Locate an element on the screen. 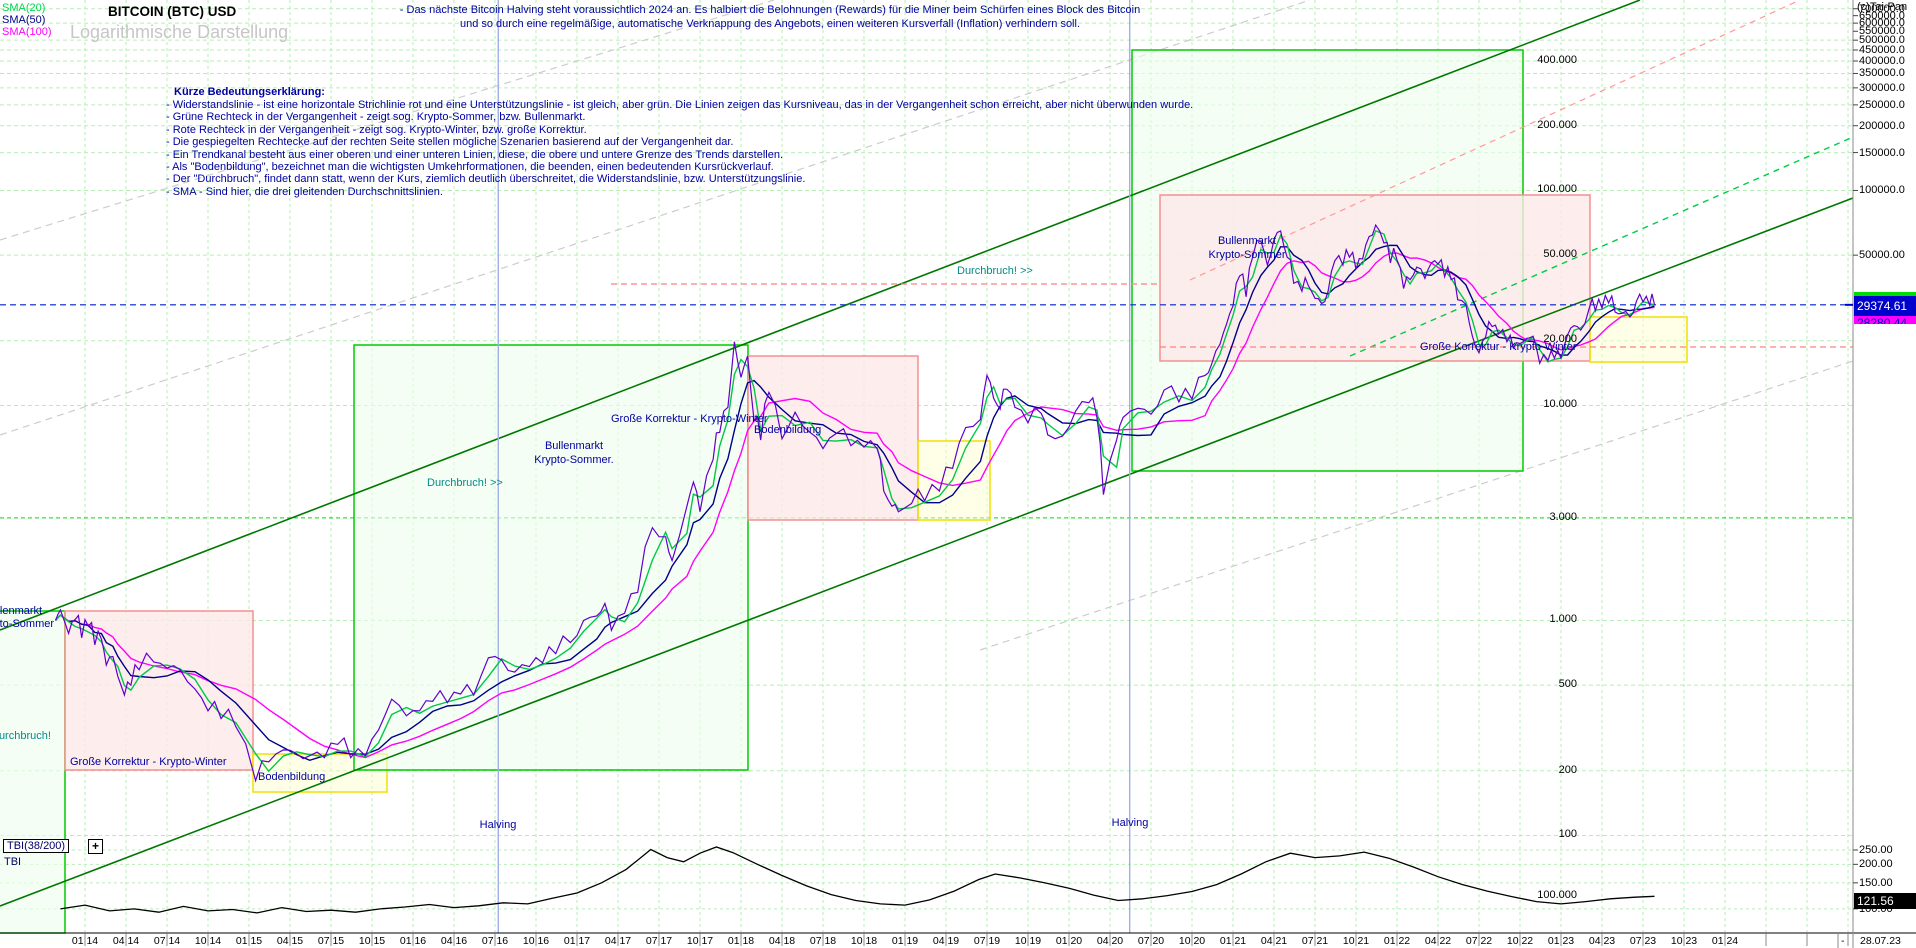  tbi-indicator-button: TBI(38/200) is located at coordinates (36, 846).